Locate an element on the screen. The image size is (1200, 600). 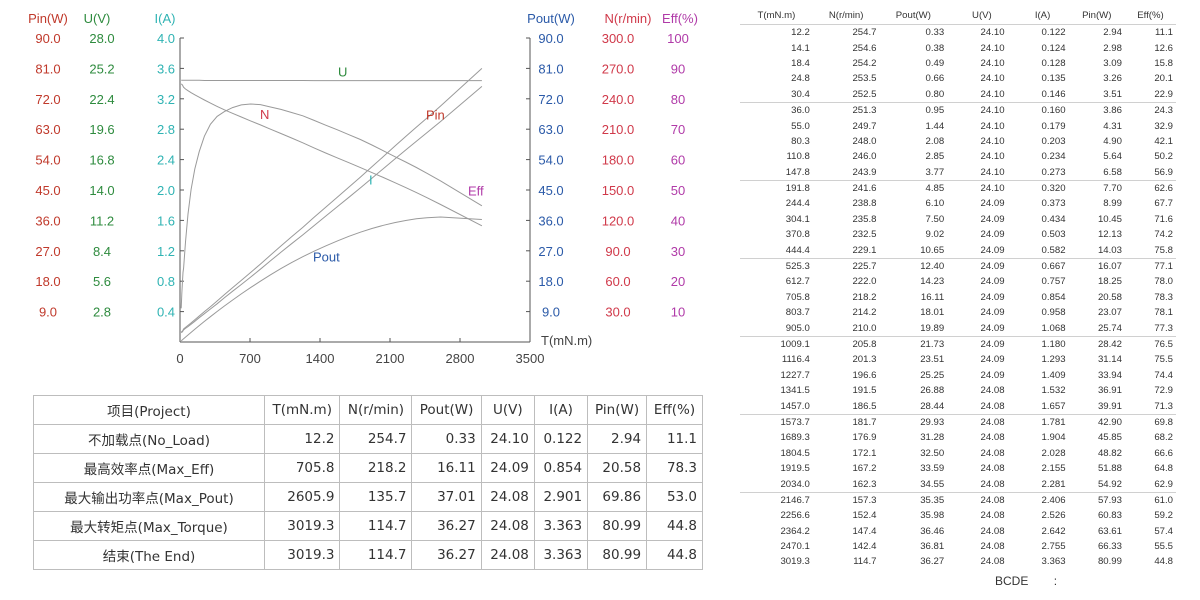
data-cell: 2.642 is located at coordinates (1053, 531).